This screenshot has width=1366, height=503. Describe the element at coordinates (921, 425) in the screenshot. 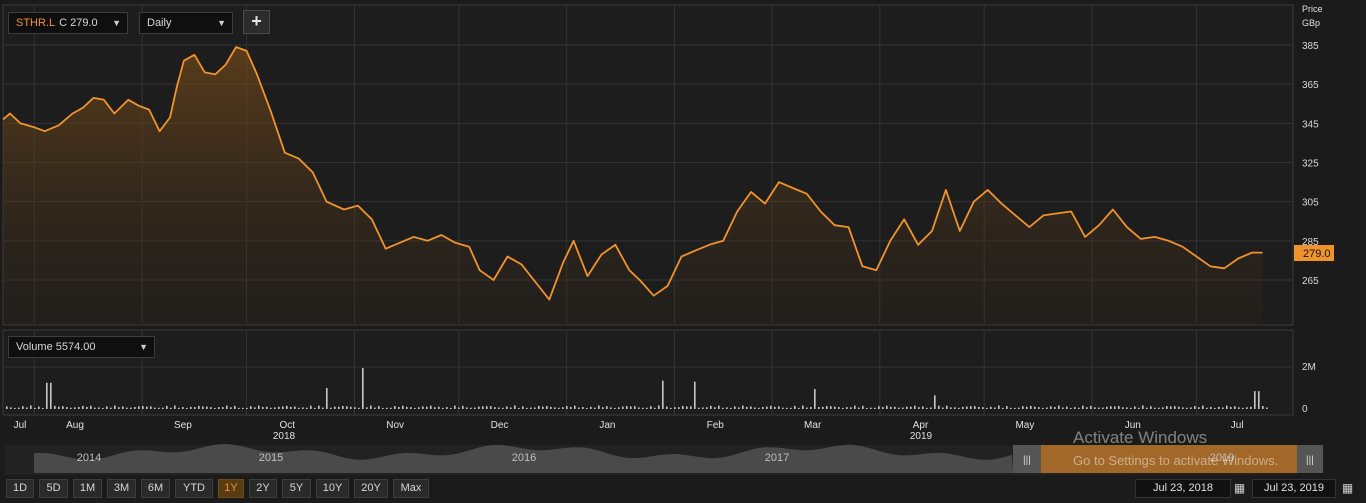

I see `month-label: Apr` at that location.